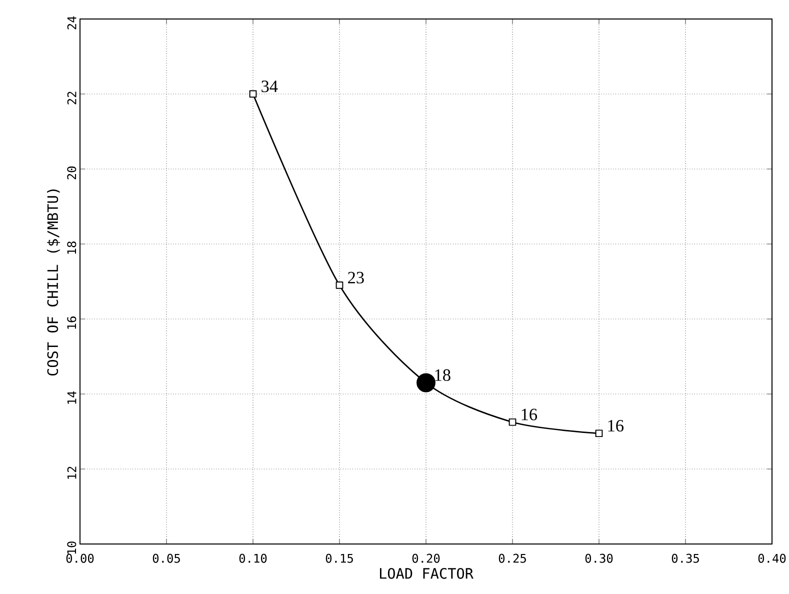  I want to click on y-tick-label: 18, so click(71, 248).